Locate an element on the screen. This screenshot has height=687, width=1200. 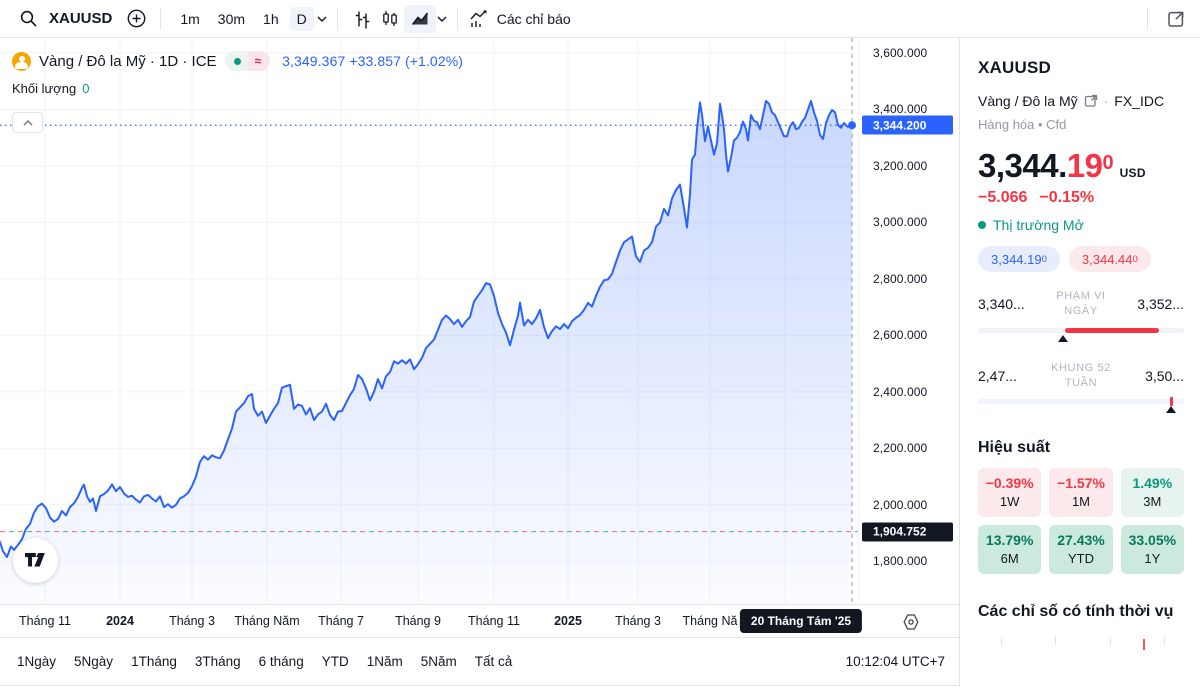
perf-value: 27.43% is located at coordinates (1081, 540).